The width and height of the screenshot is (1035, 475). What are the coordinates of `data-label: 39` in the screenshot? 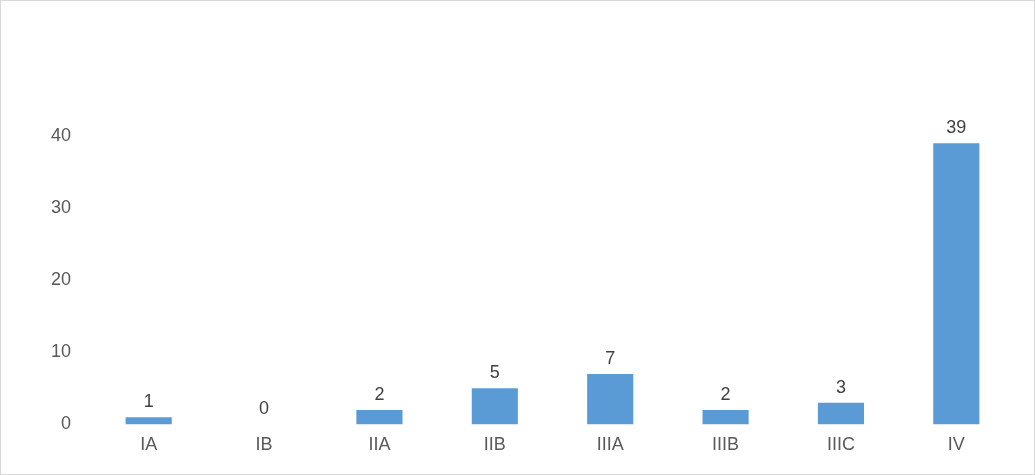 It's located at (956, 127).